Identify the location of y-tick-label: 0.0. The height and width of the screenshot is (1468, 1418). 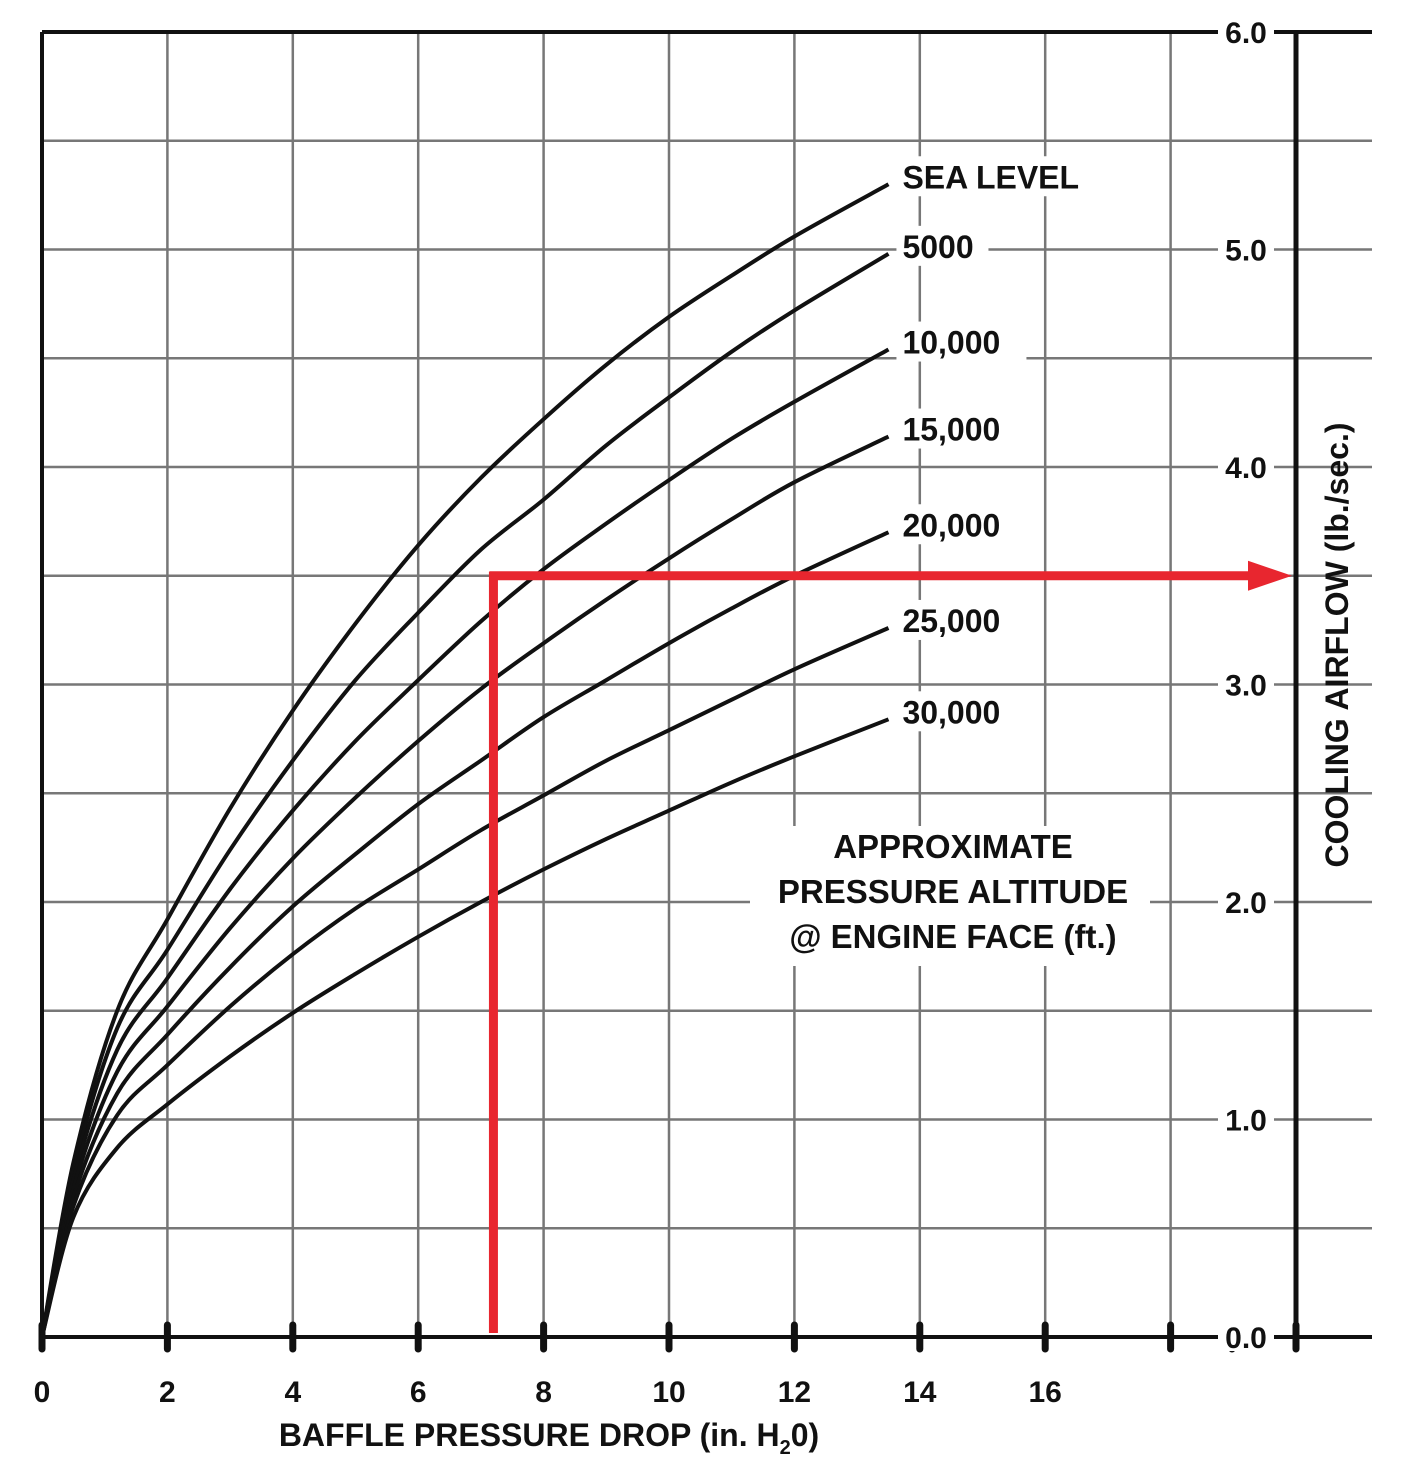
(1246, 1338).